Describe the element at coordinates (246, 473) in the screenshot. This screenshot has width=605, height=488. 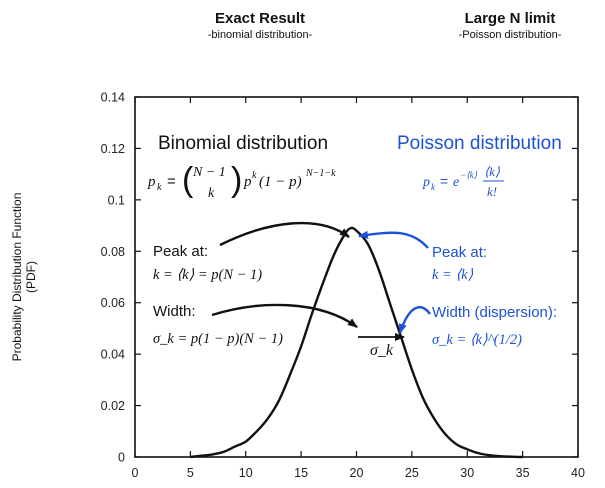
I see `x-tick-label: 10` at that location.